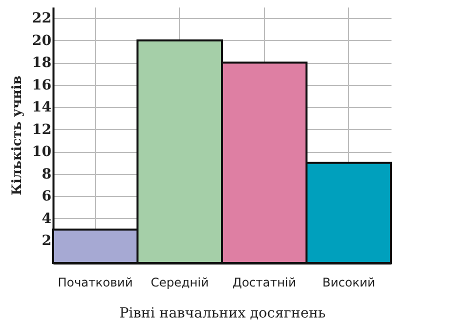  Describe the element at coordinates (349, 283) in the screenshot. I see `x-tick-label: Високий` at that location.